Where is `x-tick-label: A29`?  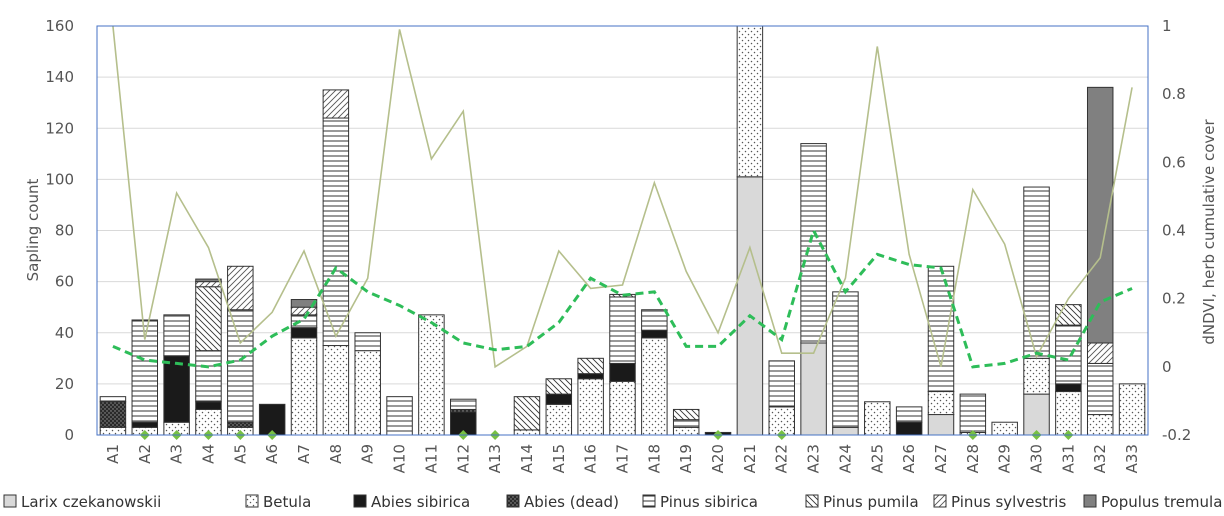 x-tick-label: A29 is located at coordinates (1005, 458).